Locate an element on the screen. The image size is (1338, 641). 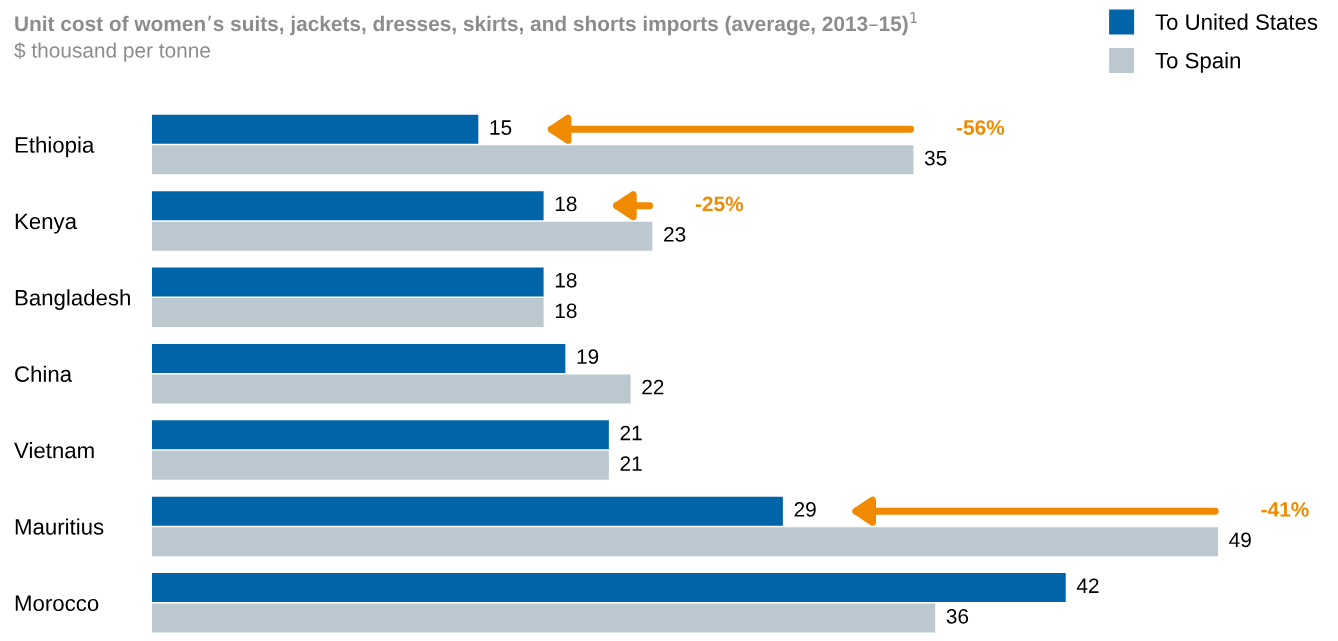
chart-subtitle: $ thousand per tonne is located at coordinates (112, 52).